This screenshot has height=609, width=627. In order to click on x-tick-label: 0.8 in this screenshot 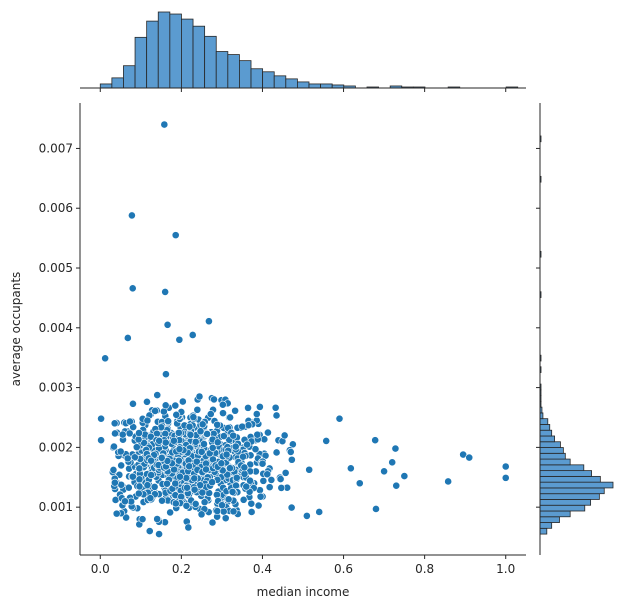, I will do `click(424, 569)`.